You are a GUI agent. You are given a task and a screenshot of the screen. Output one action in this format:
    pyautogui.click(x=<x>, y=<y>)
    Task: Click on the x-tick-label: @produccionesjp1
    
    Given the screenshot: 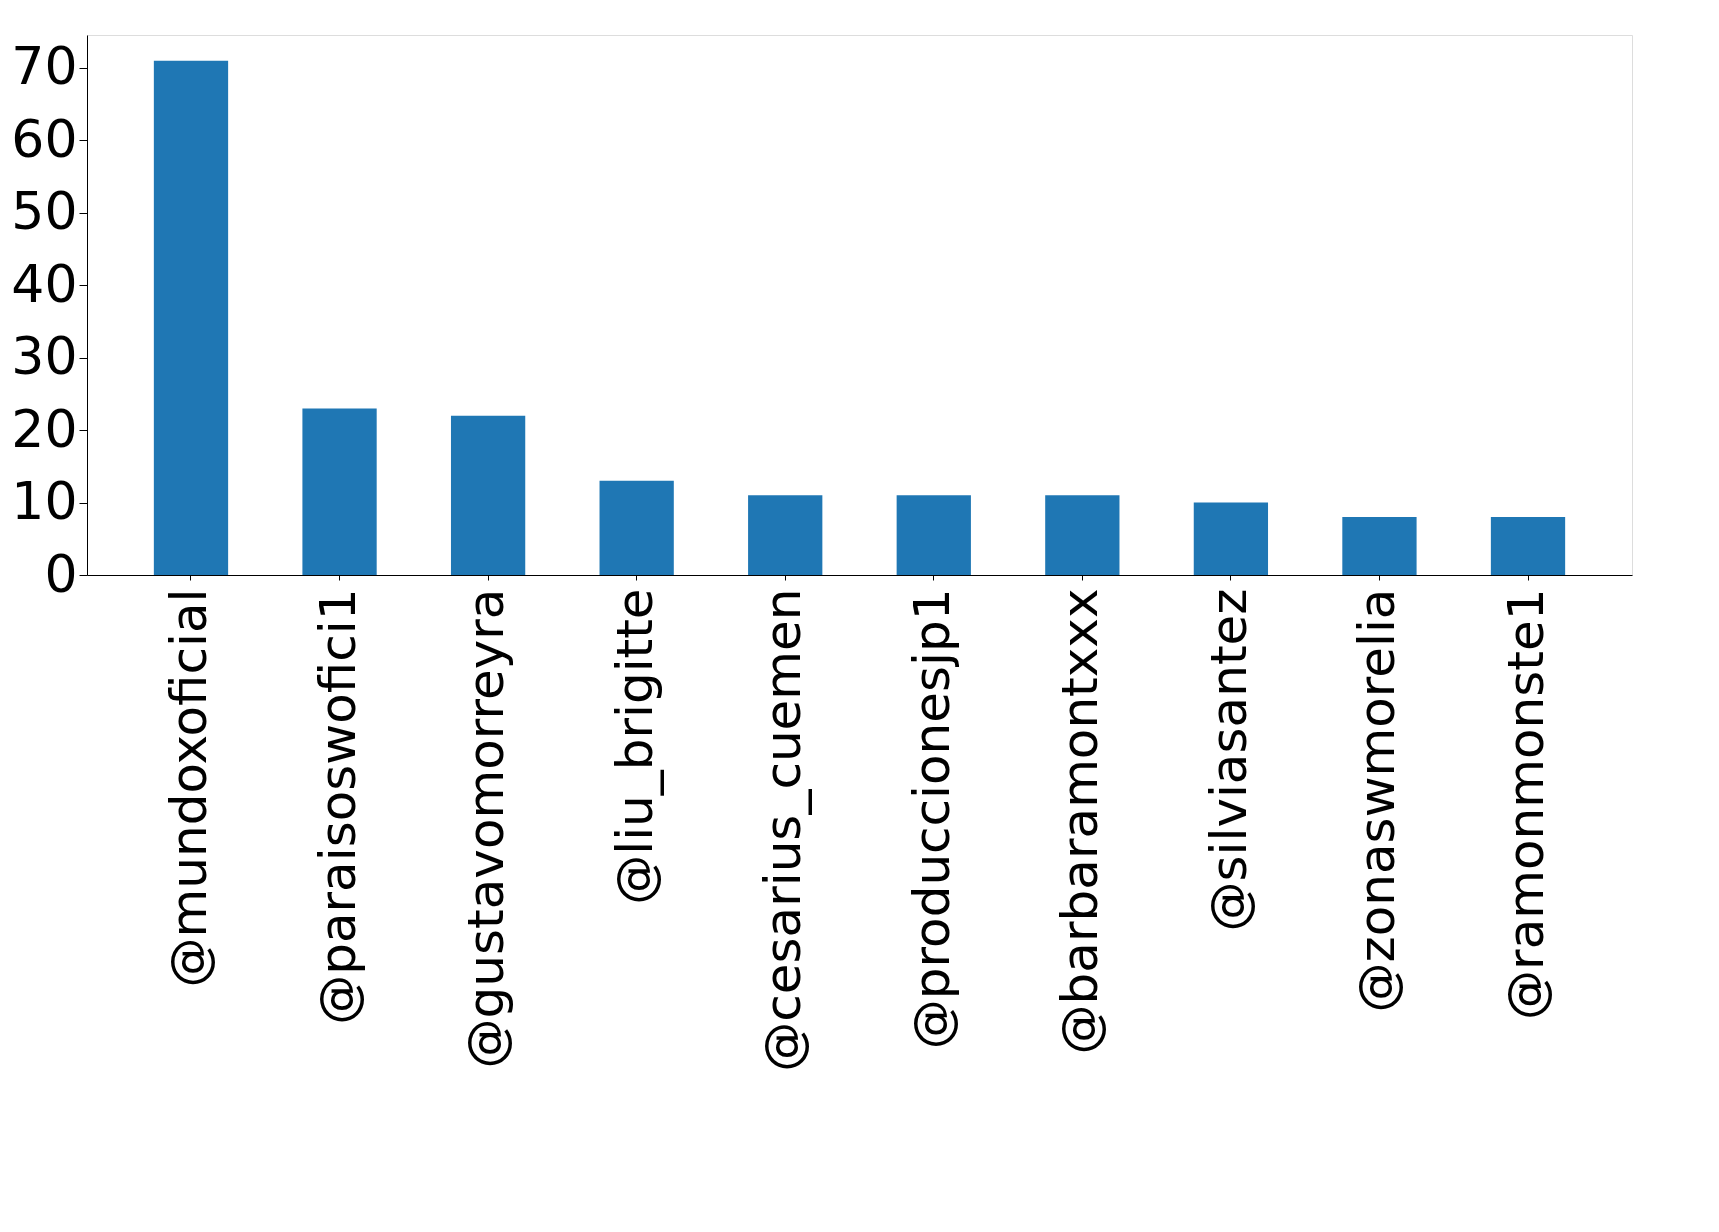 What is the action you would take?
    pyautogui.click(x=931, y=819)
    